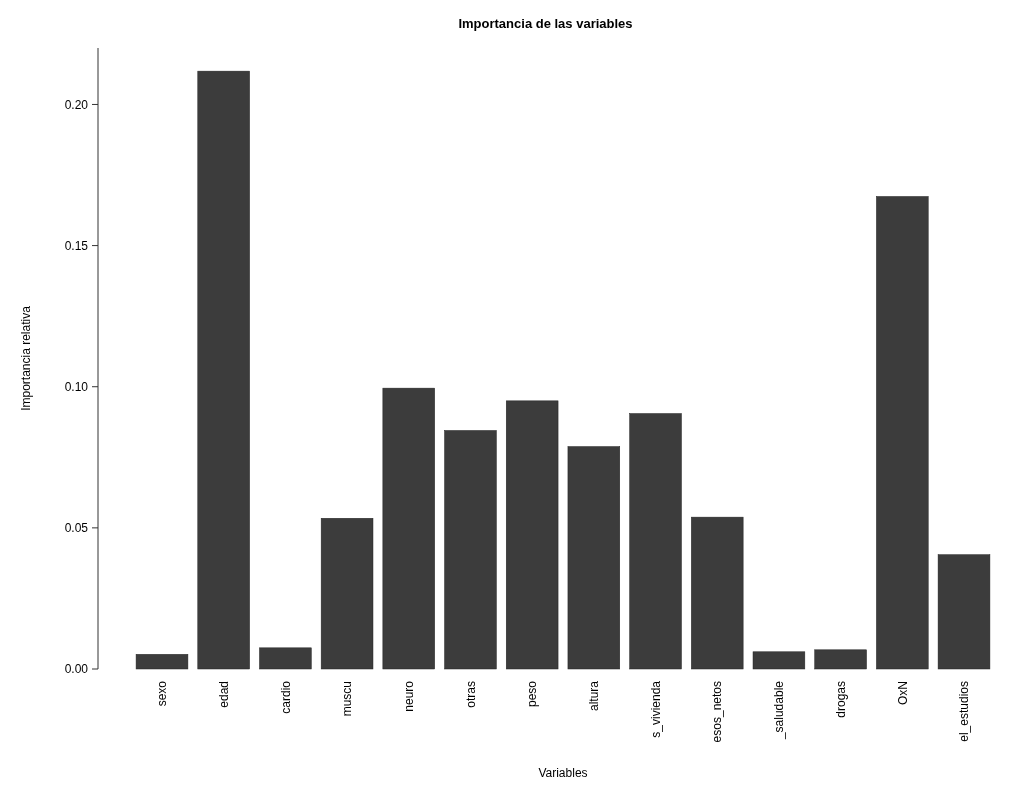 This screenshot has width=1011, height=797. Describe the element at coordinates (76, 669) in the screenshot. I see `y-tick-label: 0.00` at that location.